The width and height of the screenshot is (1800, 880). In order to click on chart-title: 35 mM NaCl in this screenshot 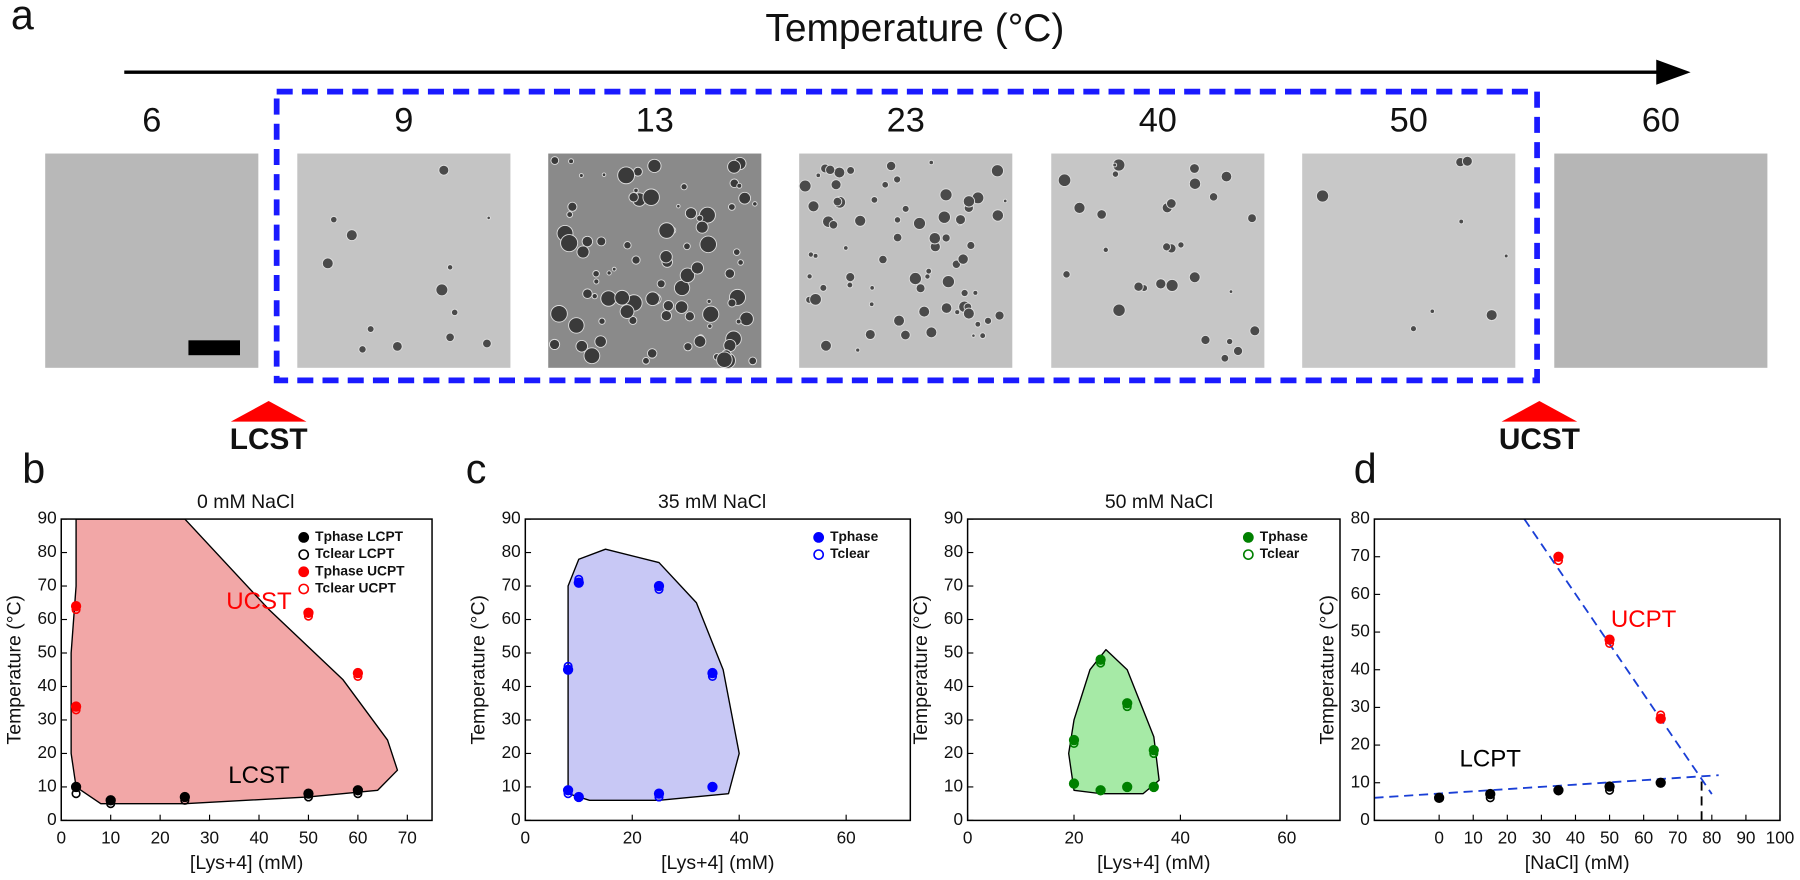, I will do `click(712, 502)`.